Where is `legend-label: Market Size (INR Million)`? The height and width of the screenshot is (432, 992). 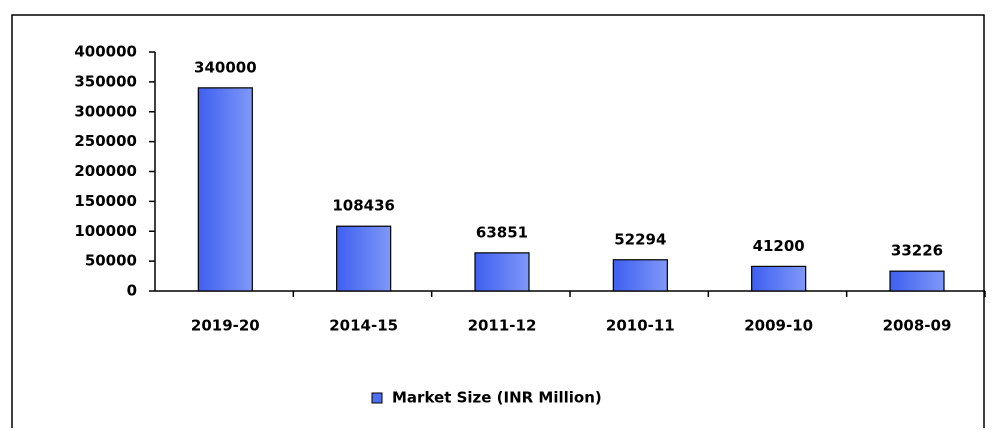 legend-label: Market Size (INR Million) is located at coordinates (497, 398).